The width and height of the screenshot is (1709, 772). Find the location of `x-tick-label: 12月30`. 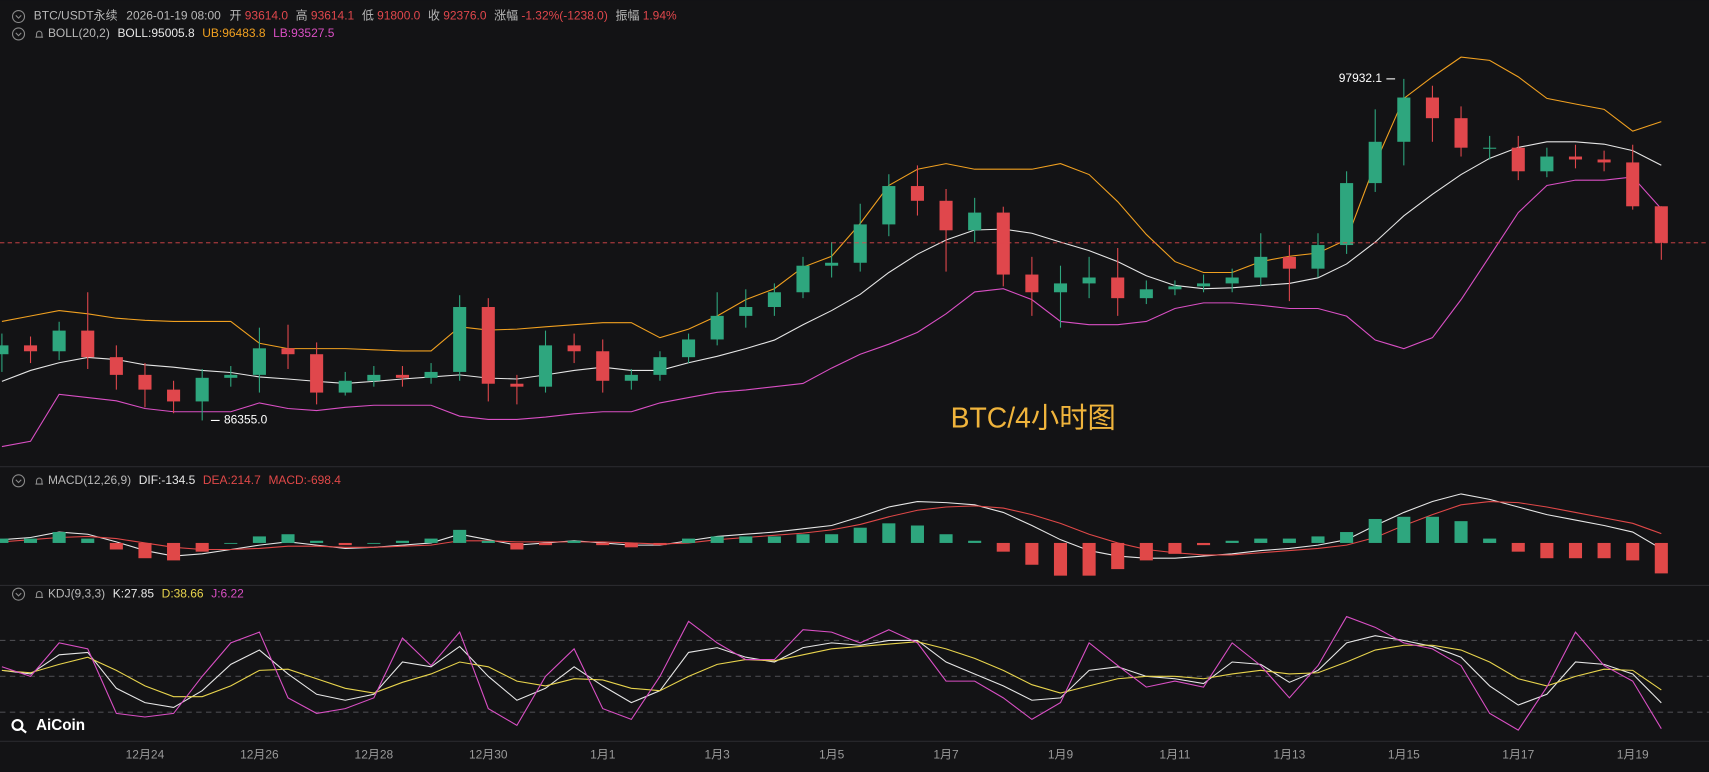

x-tick-label: 12月30 is located at coordinates (488, 755).